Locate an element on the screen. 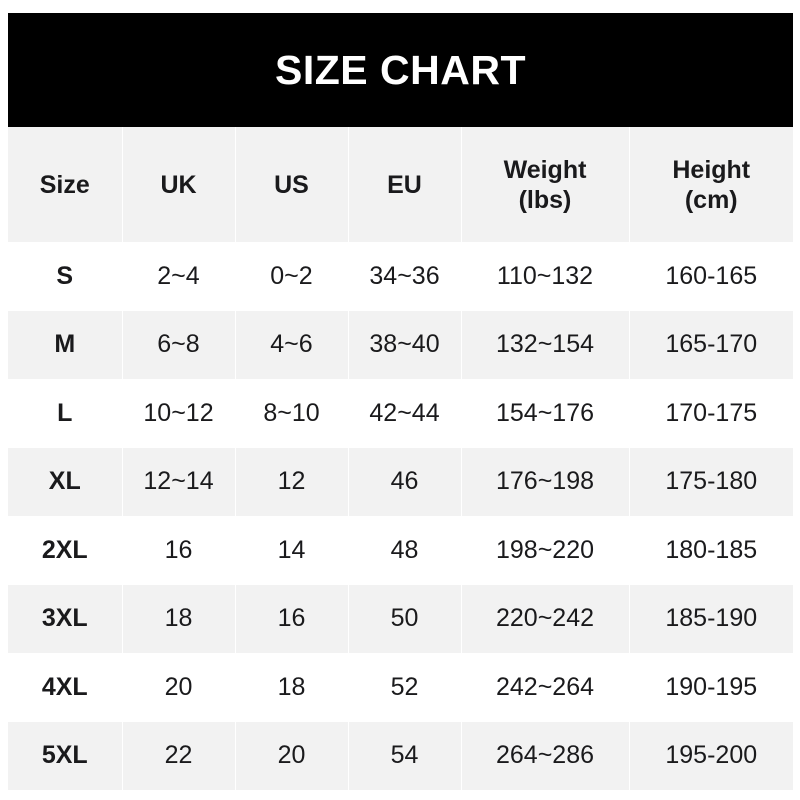  header-label-uk: UK is located at coordinates (178, 184).